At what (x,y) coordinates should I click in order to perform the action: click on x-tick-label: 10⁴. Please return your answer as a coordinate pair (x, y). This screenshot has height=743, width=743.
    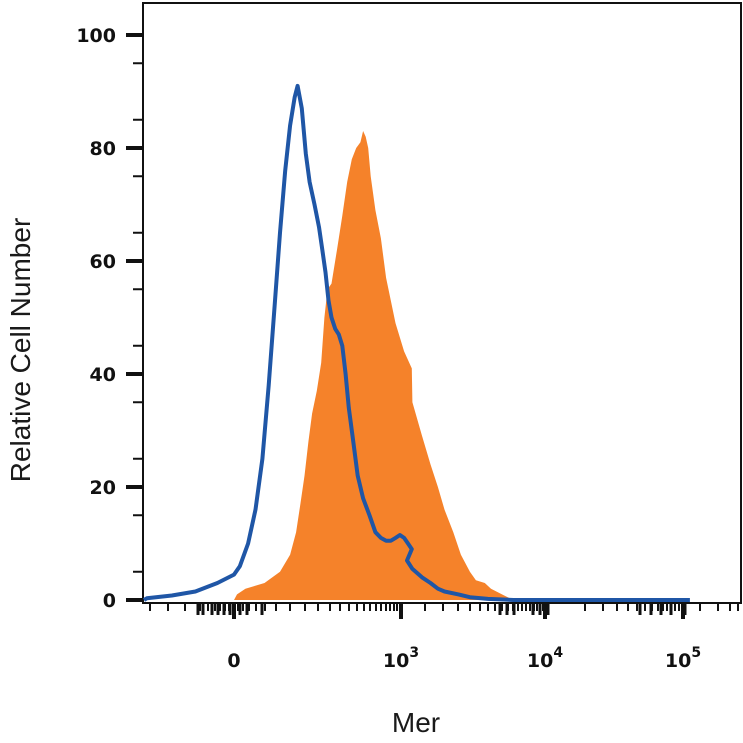
    Looking at the image, I should click on (545, 658).